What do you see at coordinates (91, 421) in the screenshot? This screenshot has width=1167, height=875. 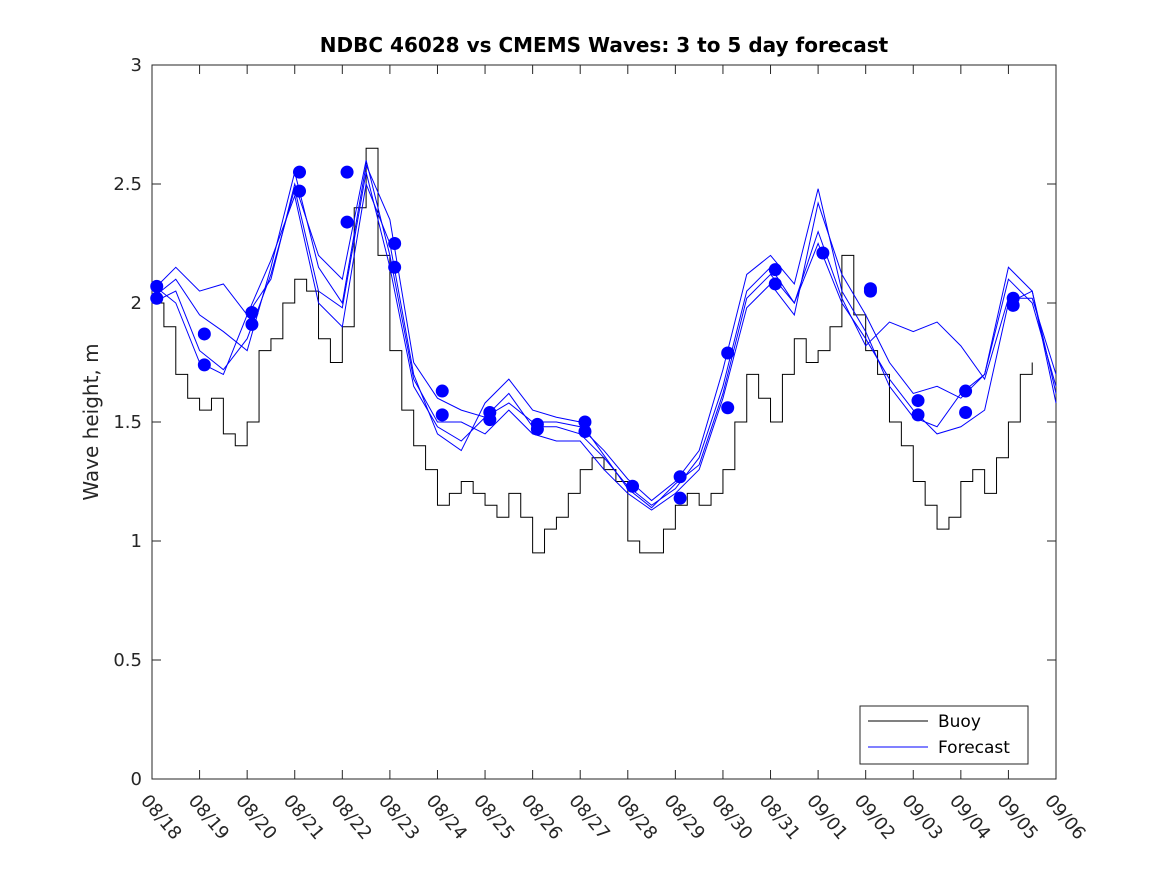 I see `y-axis-label: Wave height, m` at bounding box center [91, 421].